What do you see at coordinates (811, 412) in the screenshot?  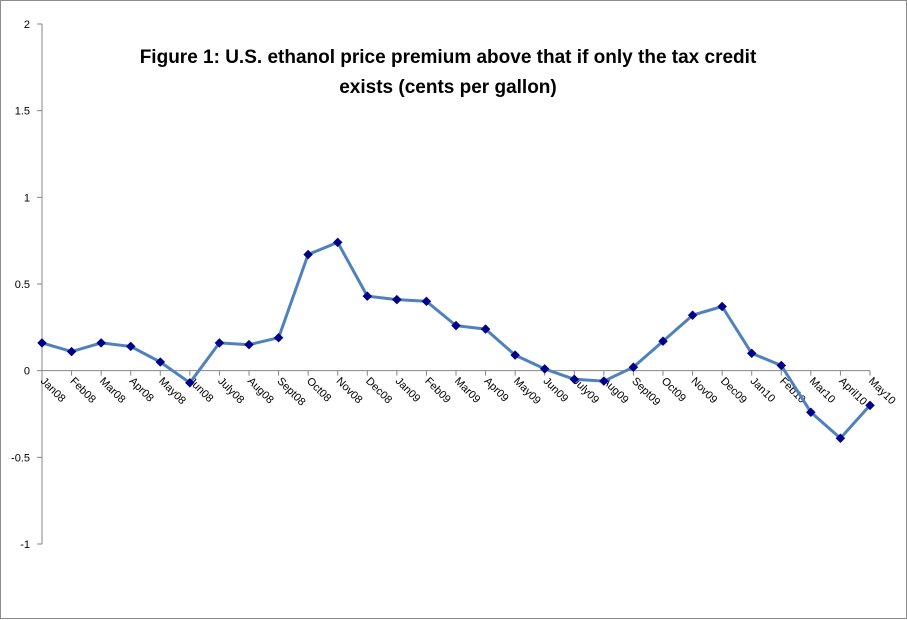 I see `data-point-Mar10` at bounding box center [811, 412].